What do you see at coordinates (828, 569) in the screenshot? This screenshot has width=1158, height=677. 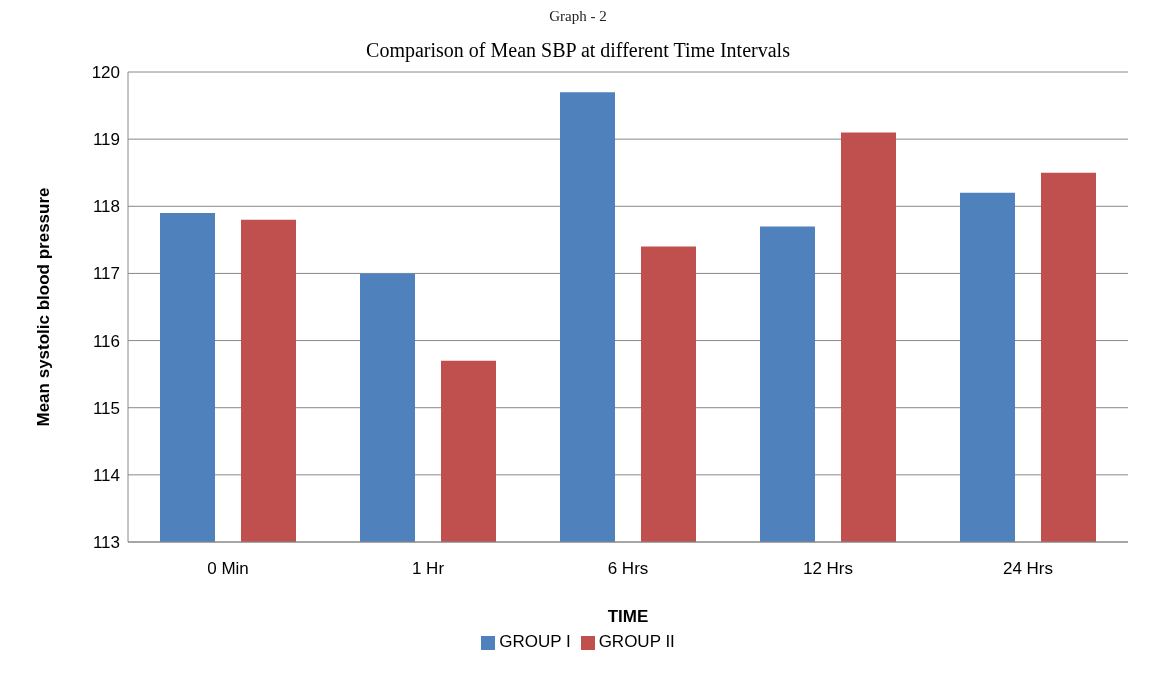 I see `x-tick-label: 12 Hrs` at bounding box center [828, 569].